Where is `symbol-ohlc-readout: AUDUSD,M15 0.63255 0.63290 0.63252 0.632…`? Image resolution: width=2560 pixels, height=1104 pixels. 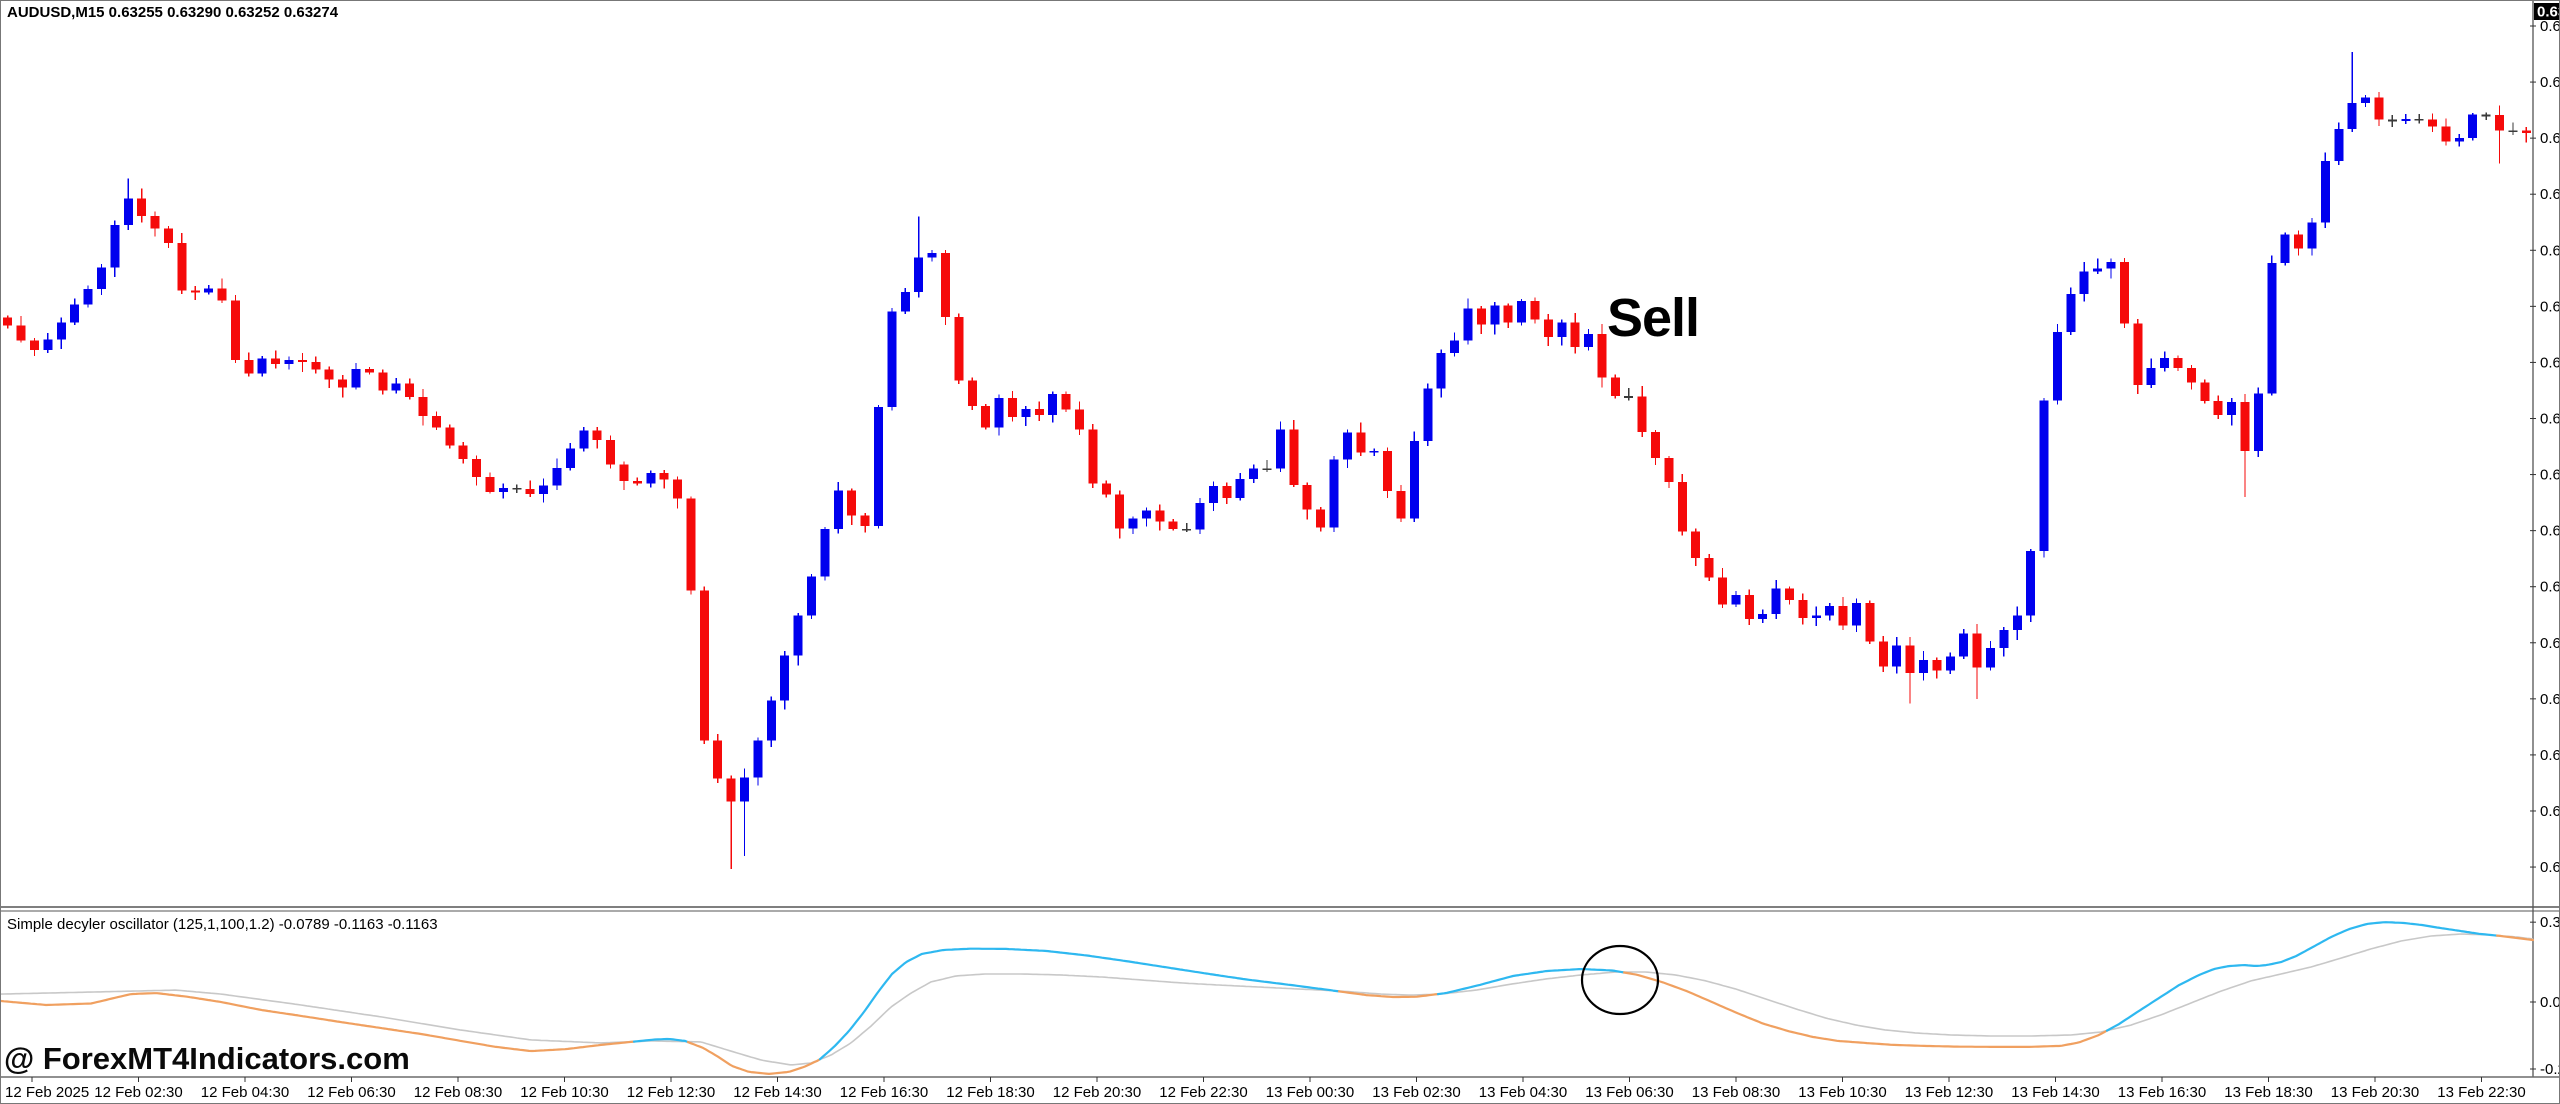
symbol-ohlc-readout: AUDUSD,M15 0.63255 0.63290 0.63252 0.632… is located at coordinates (173, 12).